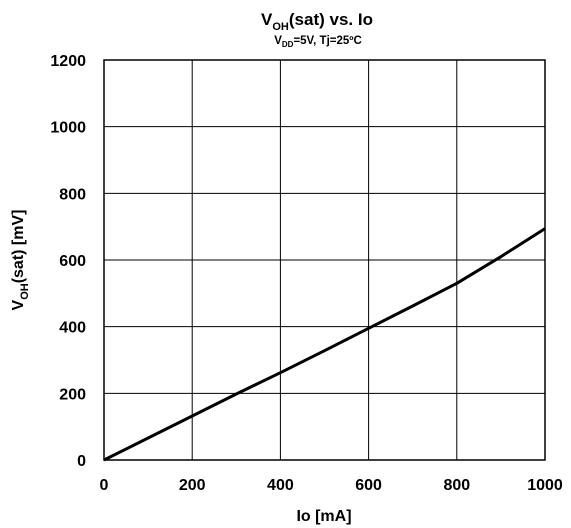 This screenshot has height=528, width=571. Describe the element at coordinates (18, 247) in the screenshot. I see `y-axis-label-rest: (sat) [mV]` at that location.